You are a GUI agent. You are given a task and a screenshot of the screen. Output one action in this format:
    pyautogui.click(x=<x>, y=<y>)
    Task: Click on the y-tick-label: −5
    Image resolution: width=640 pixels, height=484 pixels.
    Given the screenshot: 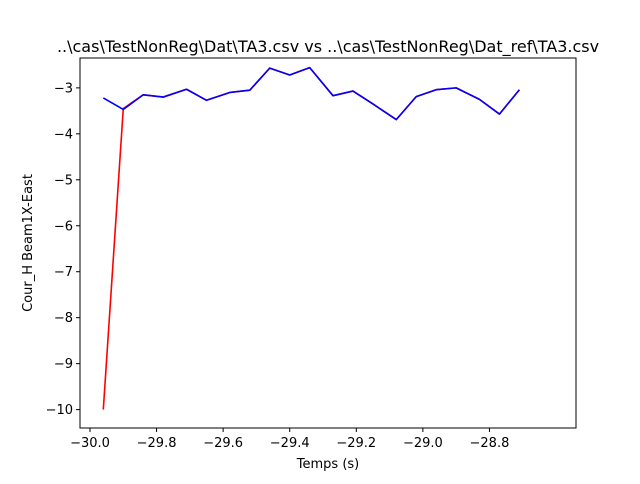 What is the action you would take?
    pyautogui.click(x=63, y=180)
    